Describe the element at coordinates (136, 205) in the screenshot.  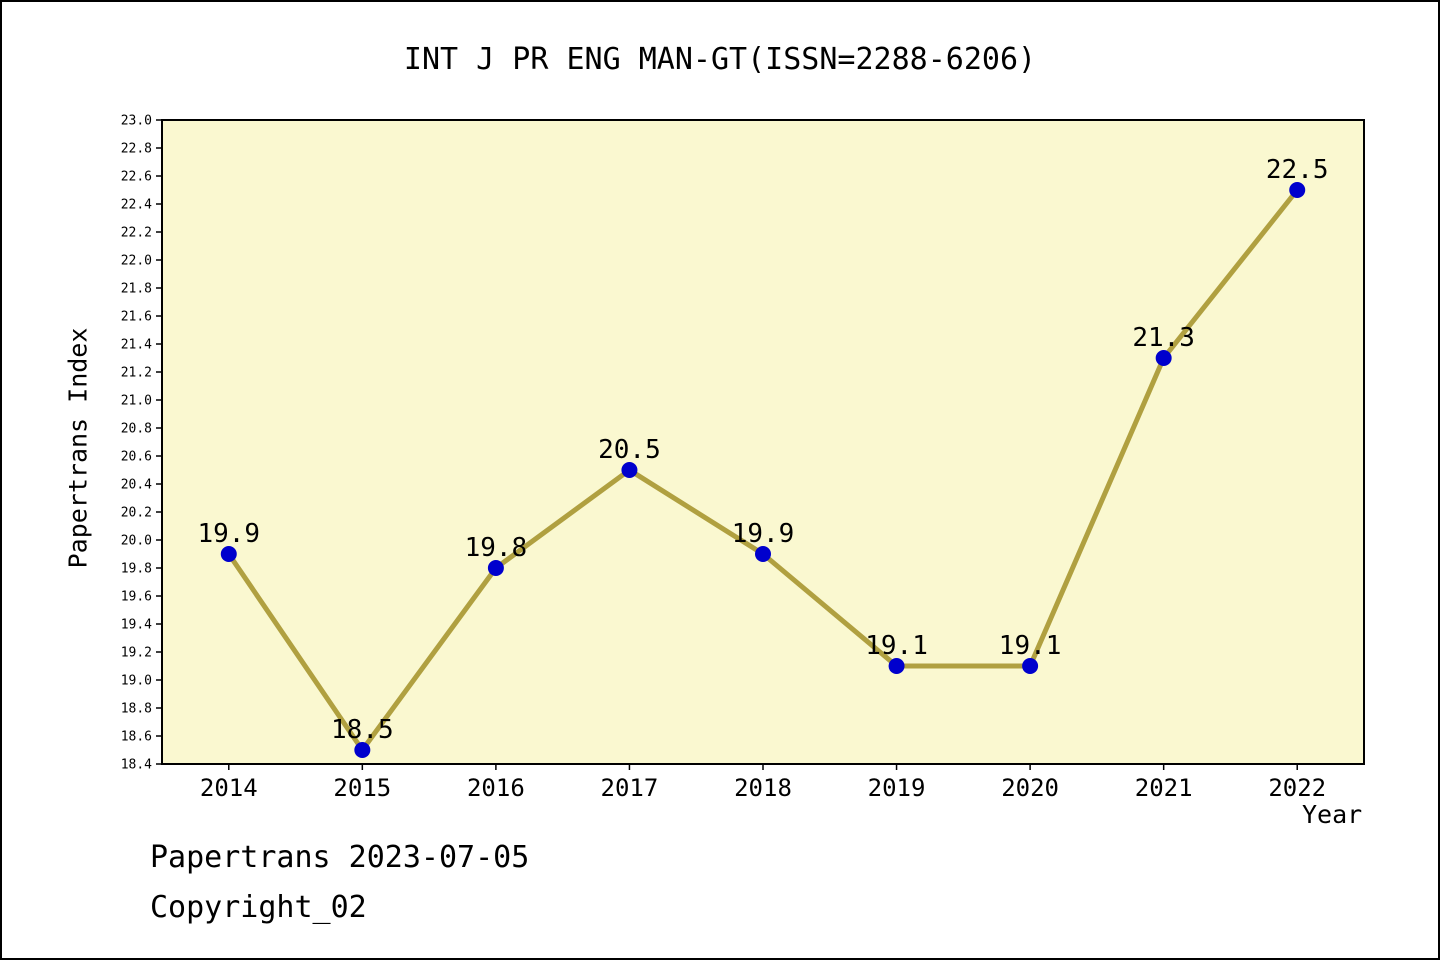
I see `y-tick-label: 22.4` at that location.